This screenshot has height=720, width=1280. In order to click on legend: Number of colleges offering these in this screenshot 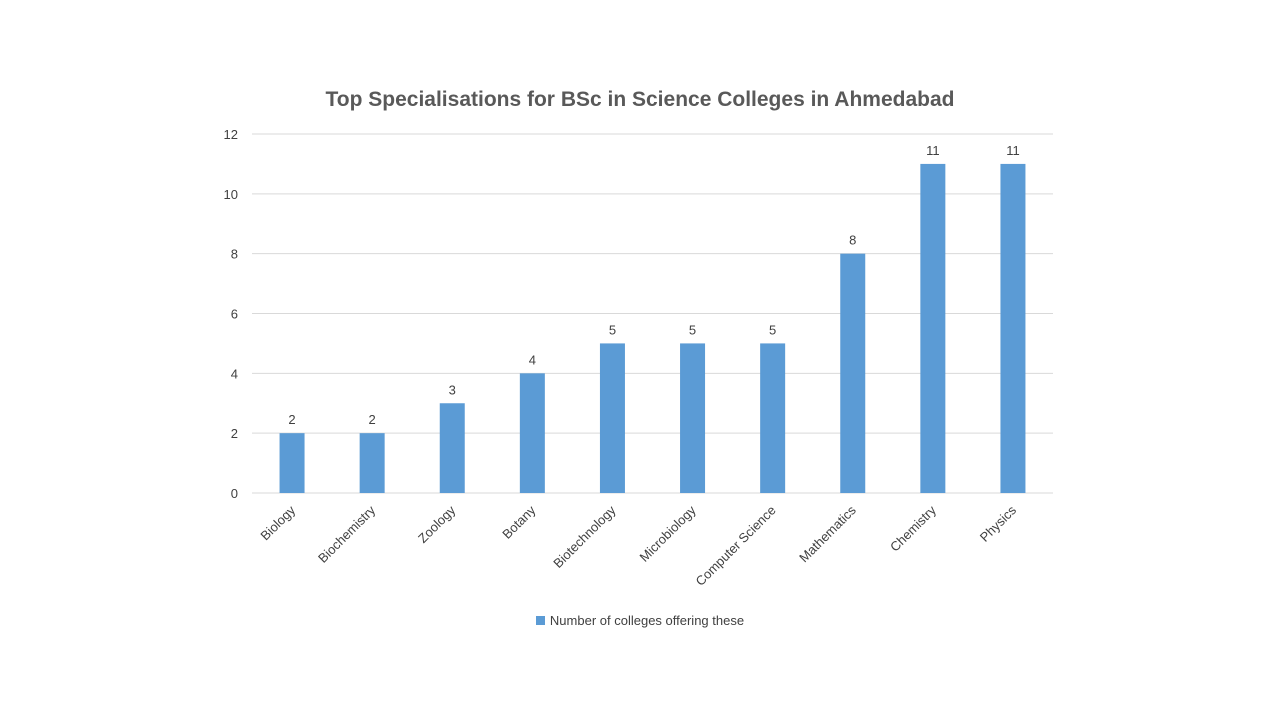, I will do `click(640, 620)`.